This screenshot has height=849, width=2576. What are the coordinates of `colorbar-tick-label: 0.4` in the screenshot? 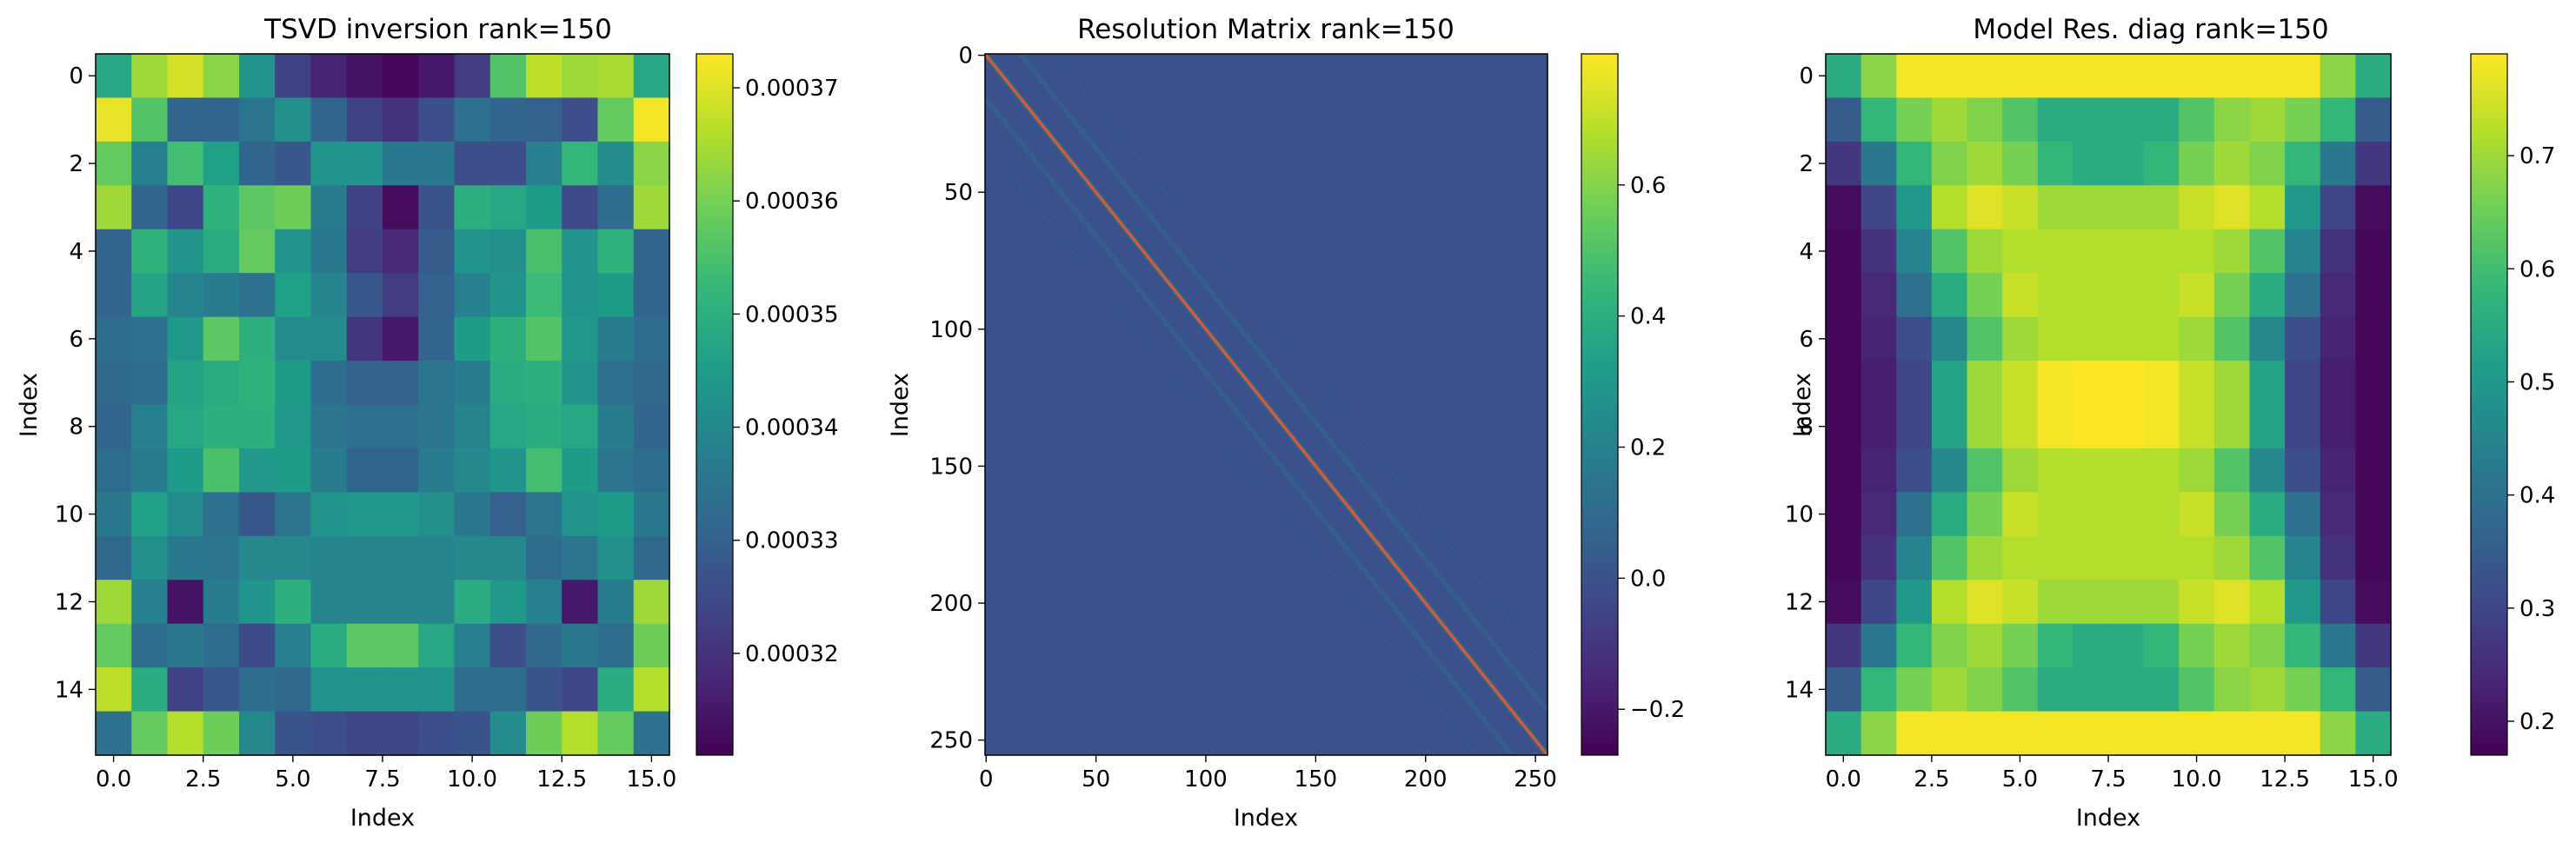 It's located at (2537, 496).